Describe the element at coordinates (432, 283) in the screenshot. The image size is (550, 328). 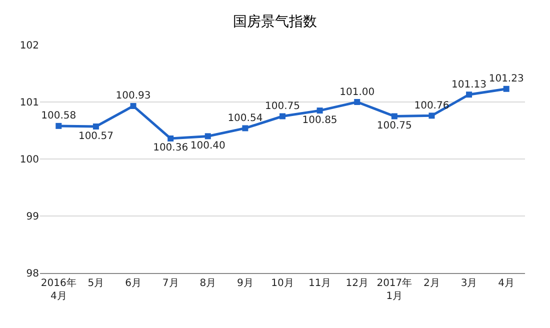
I see `x-tick-label: 2月` at that location.